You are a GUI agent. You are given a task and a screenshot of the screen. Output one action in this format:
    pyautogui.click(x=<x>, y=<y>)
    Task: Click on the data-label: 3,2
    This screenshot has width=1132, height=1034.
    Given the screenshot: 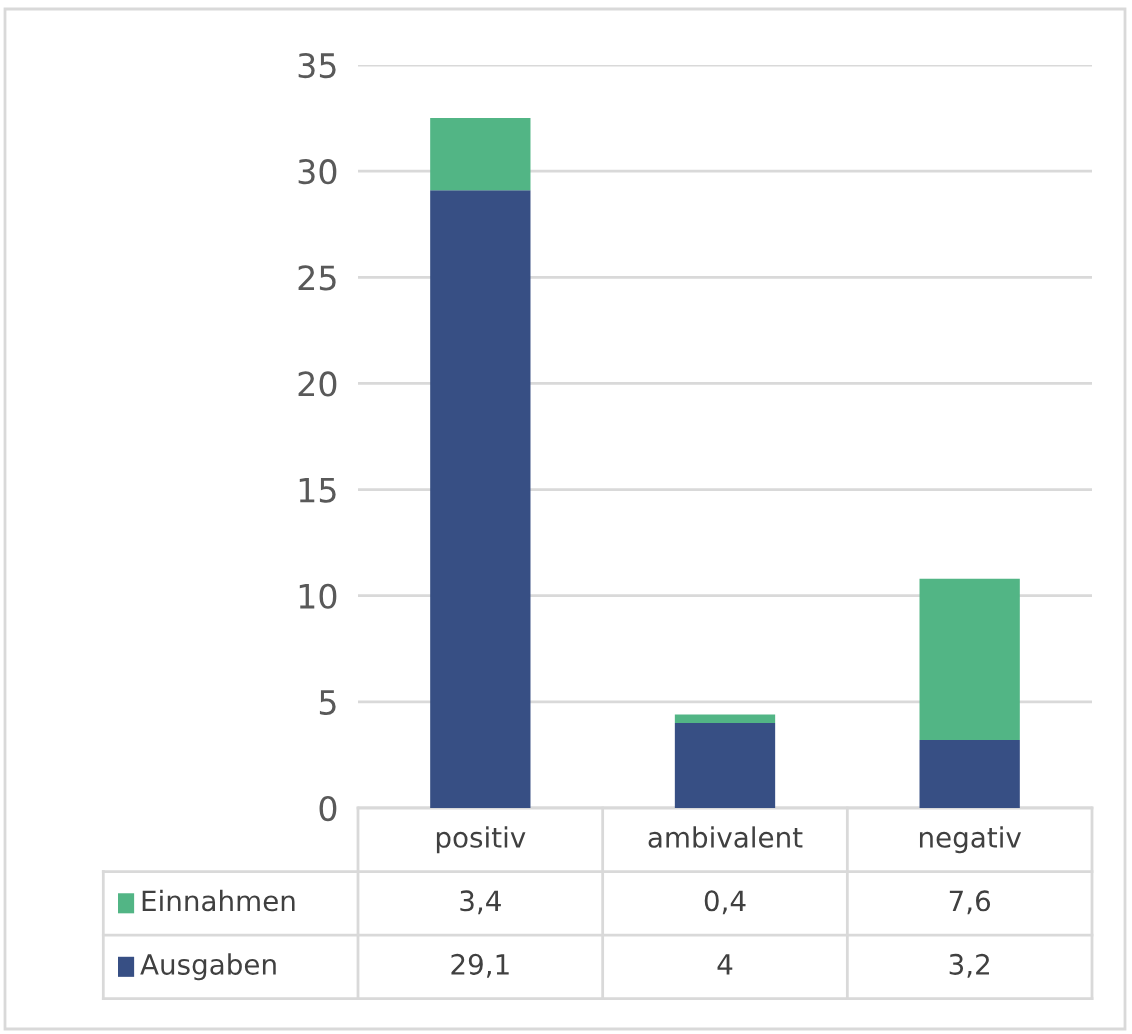 What is the action you would take?
    pyautogui.click(x=969, y=965)
    